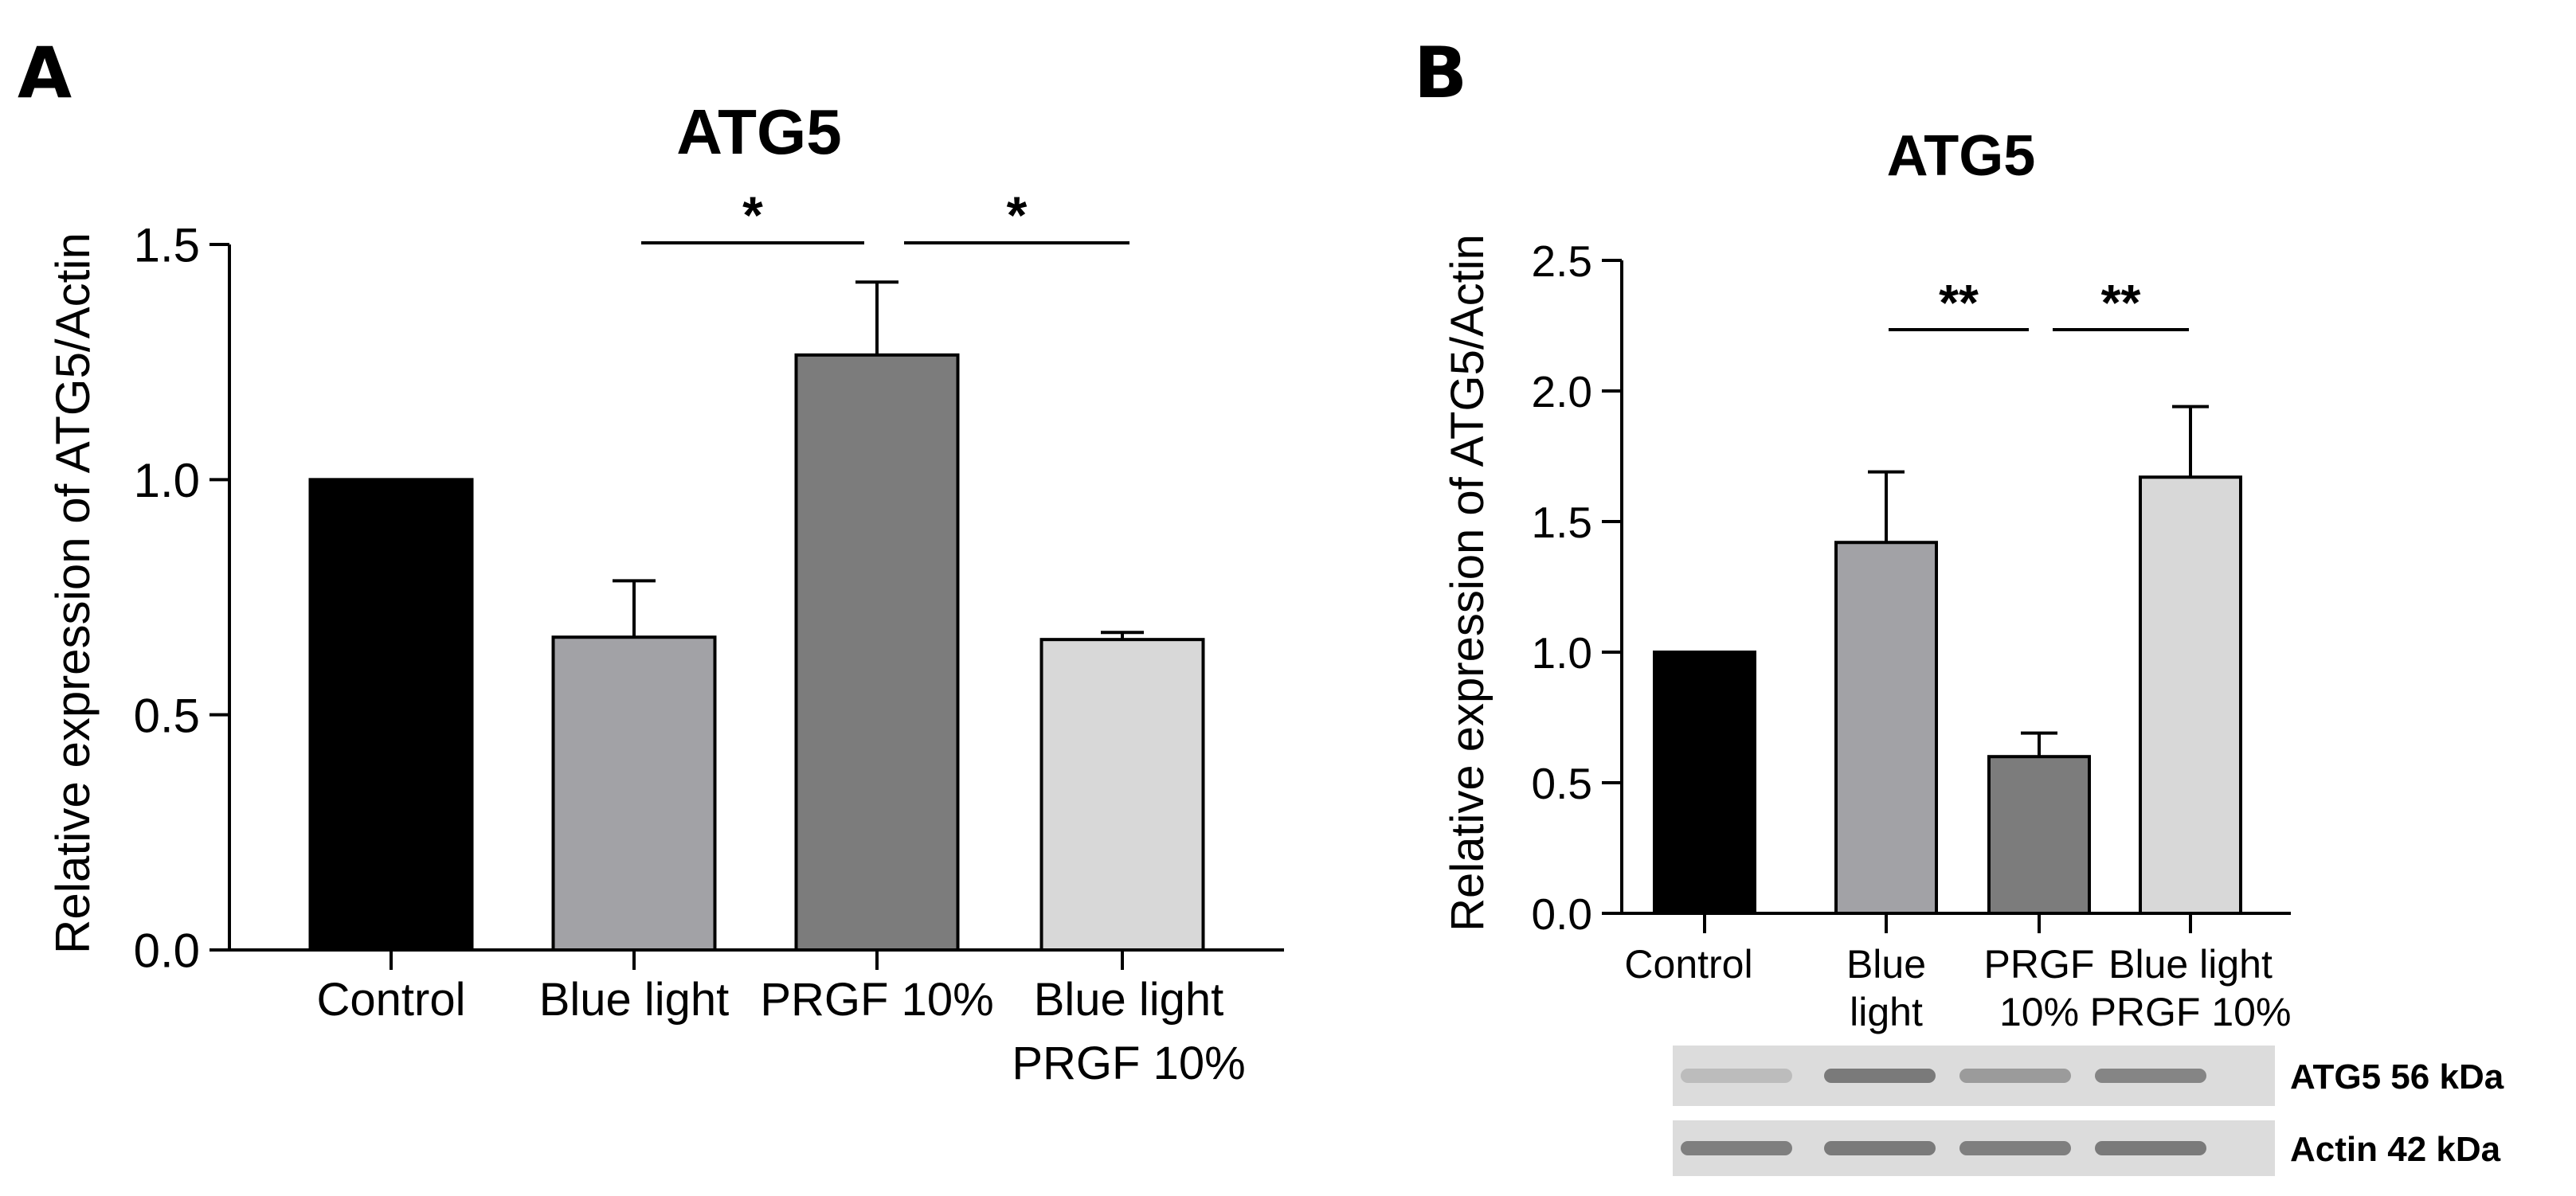  I want to click on category-label: light, so click(1886, 1012).